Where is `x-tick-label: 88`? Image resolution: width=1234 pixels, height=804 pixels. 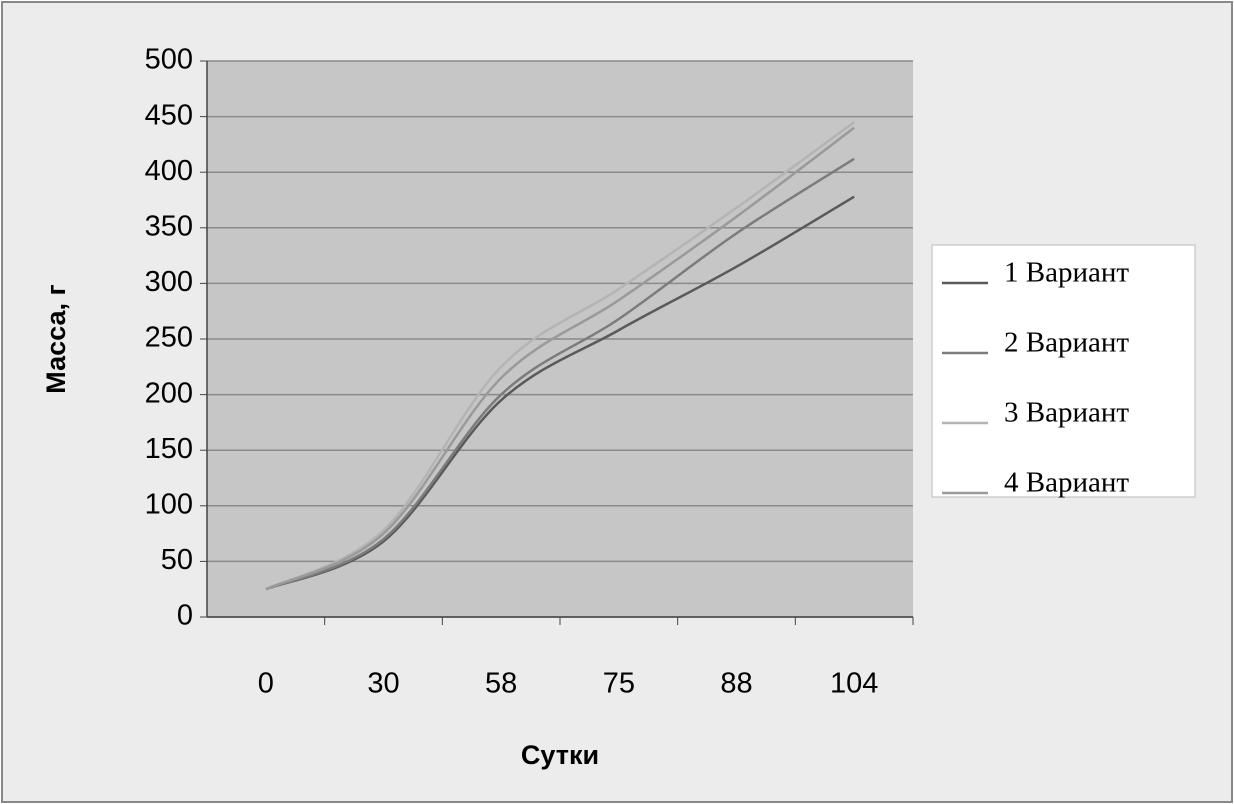
x-tick-label: 88 is located at coordinates (736, 684).